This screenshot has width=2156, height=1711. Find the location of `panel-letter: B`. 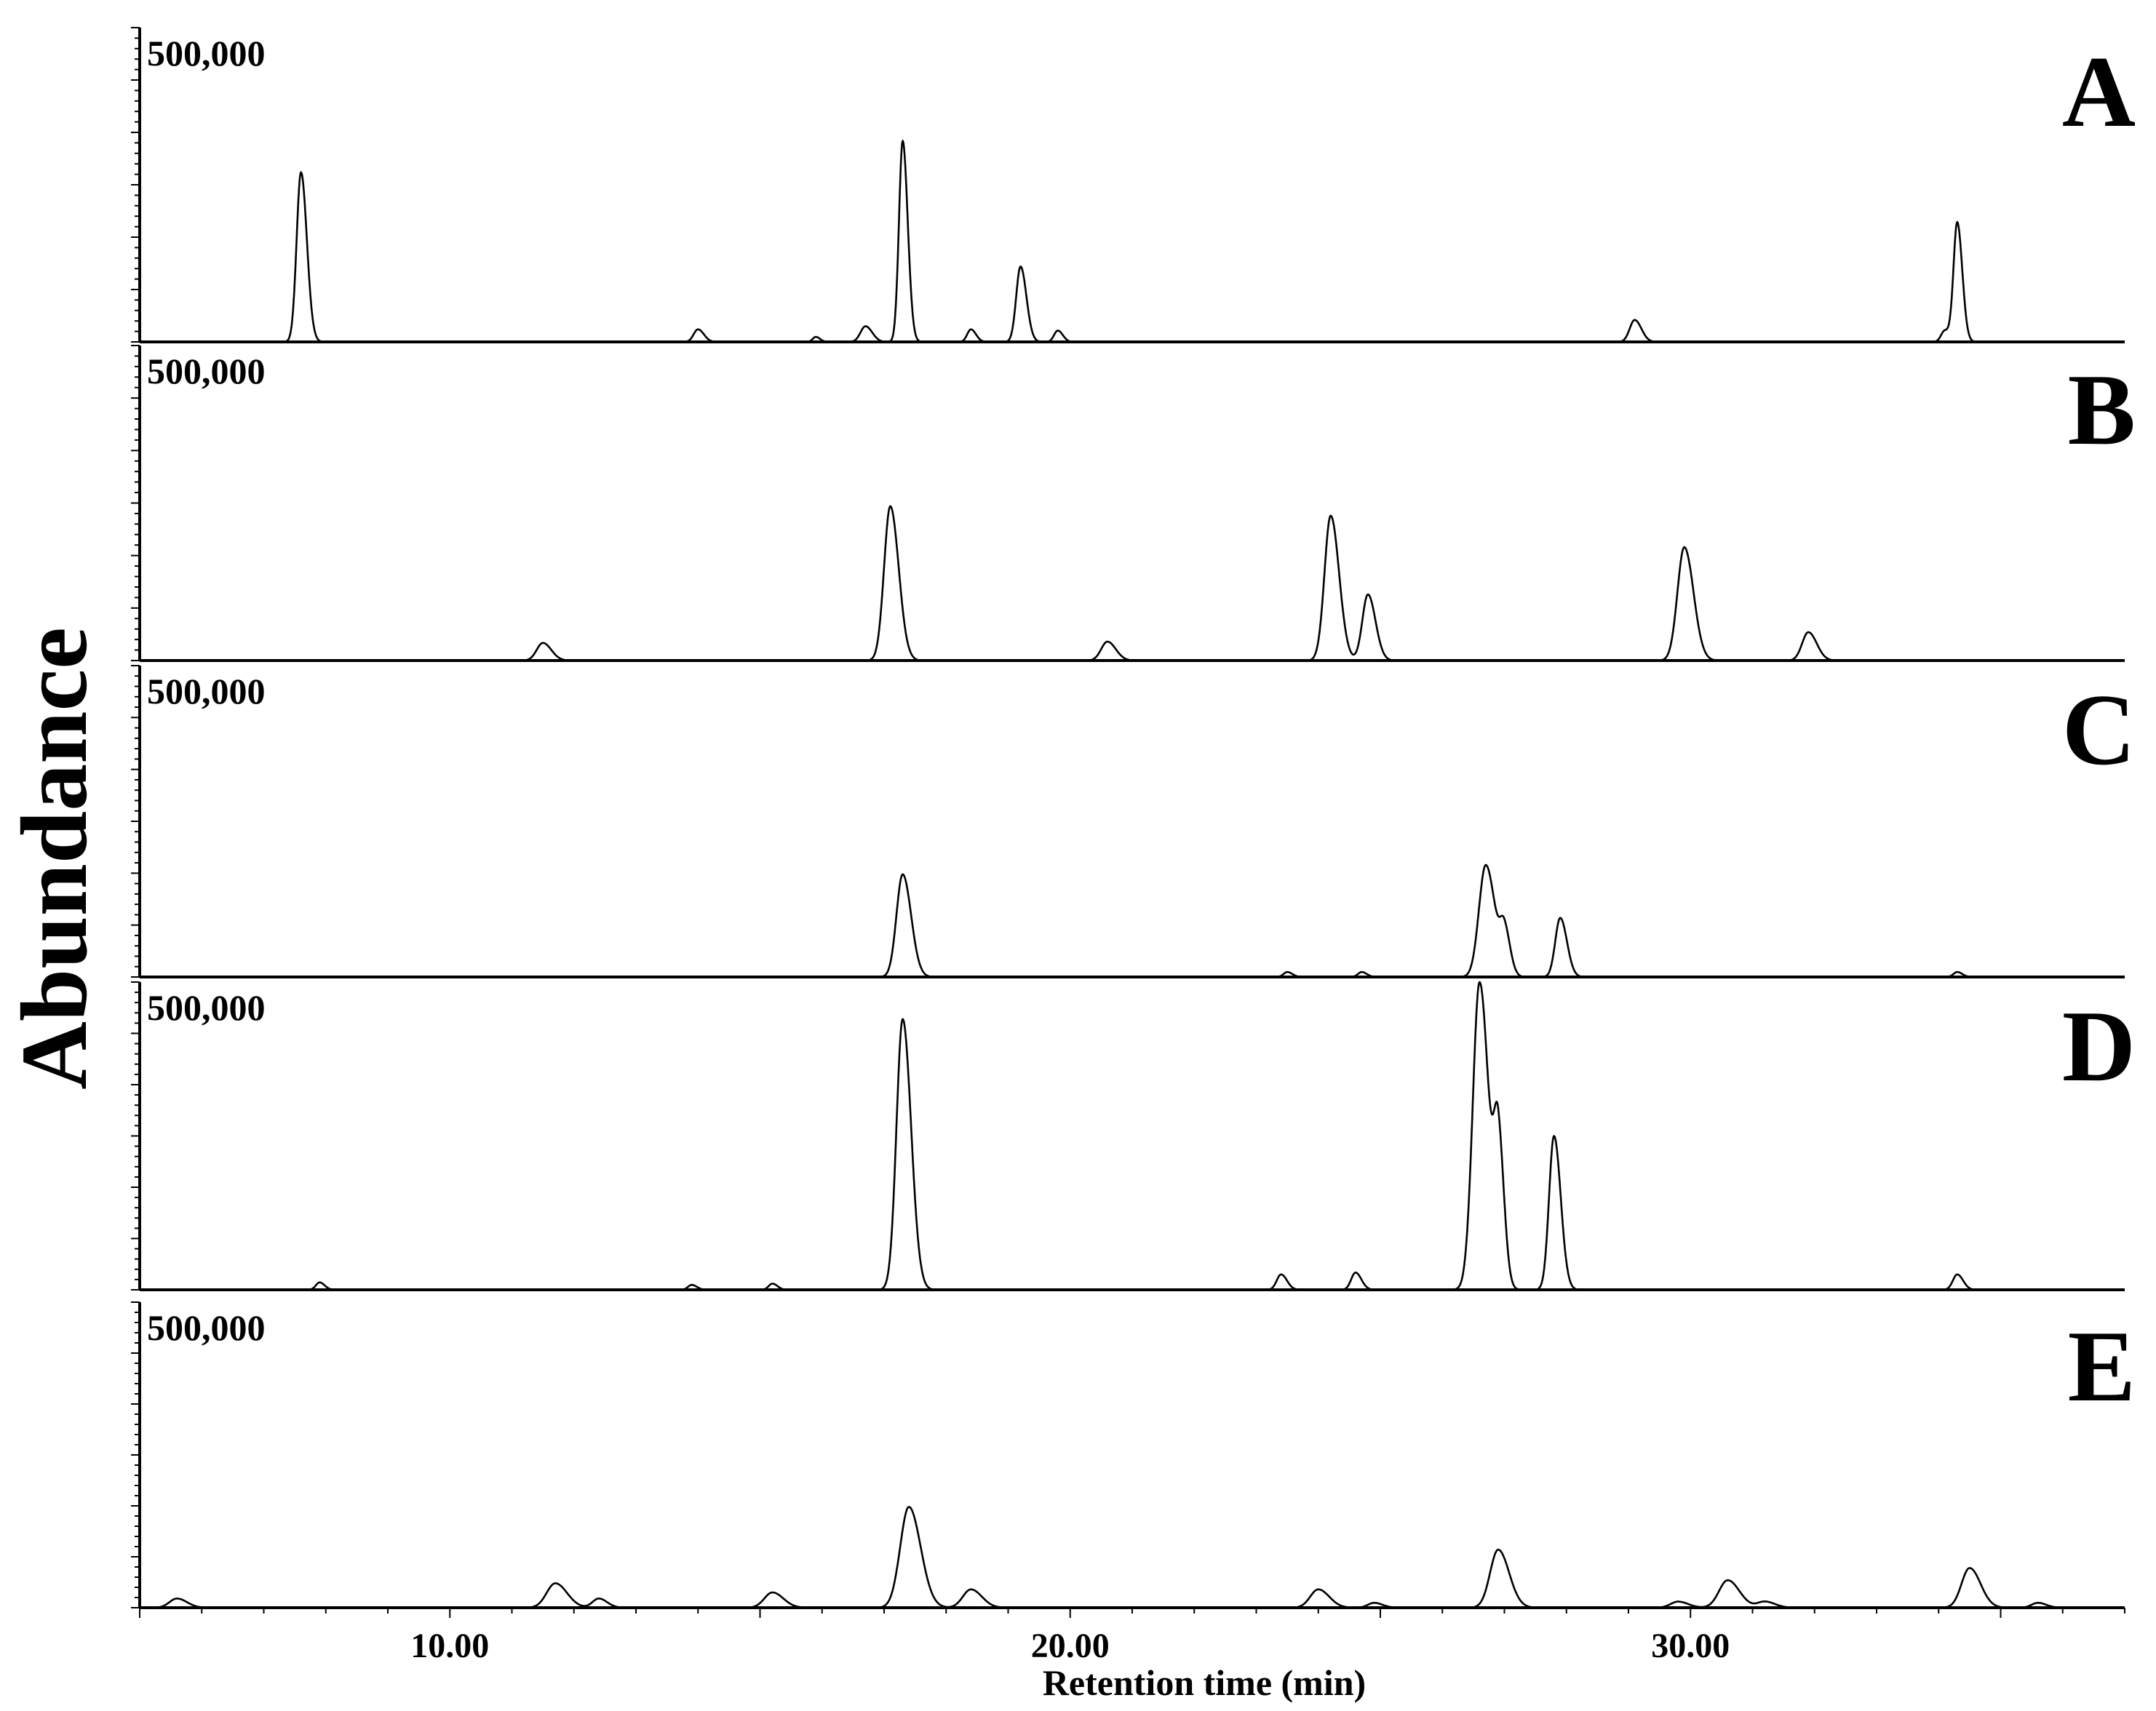

panel-letter: B is located at coordinates (2102, 410).